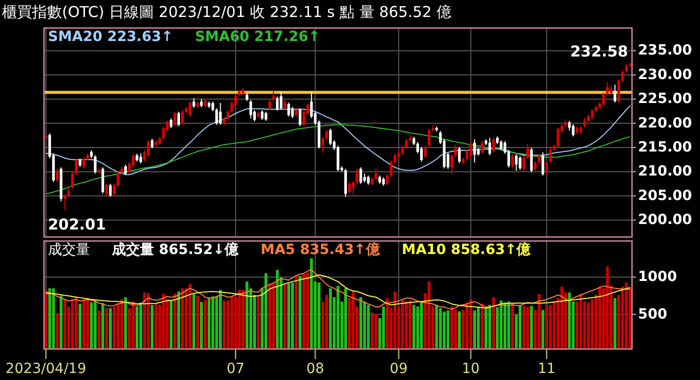 This screenshot has width=700, height=380. I want to click on y-tick-label: 230.00, so click(665, 74).